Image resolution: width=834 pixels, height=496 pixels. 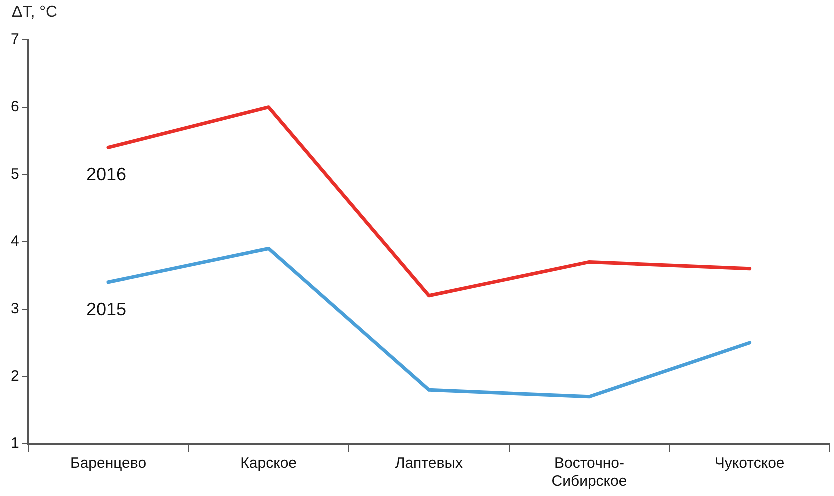 I want to click on y-axis-title: ΔT, °C, so click(x=35, y=13).